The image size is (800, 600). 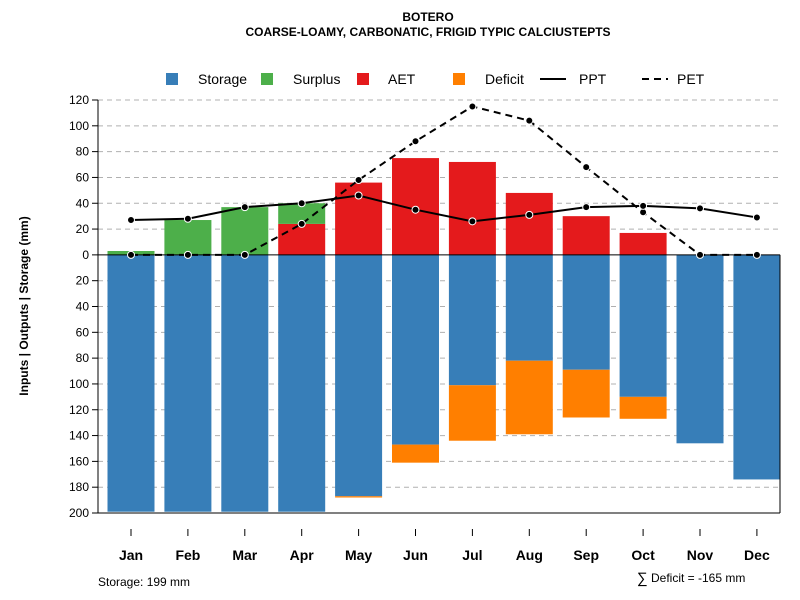 I want to click on x-tick-label: Jan, so click(x=131, y=555).